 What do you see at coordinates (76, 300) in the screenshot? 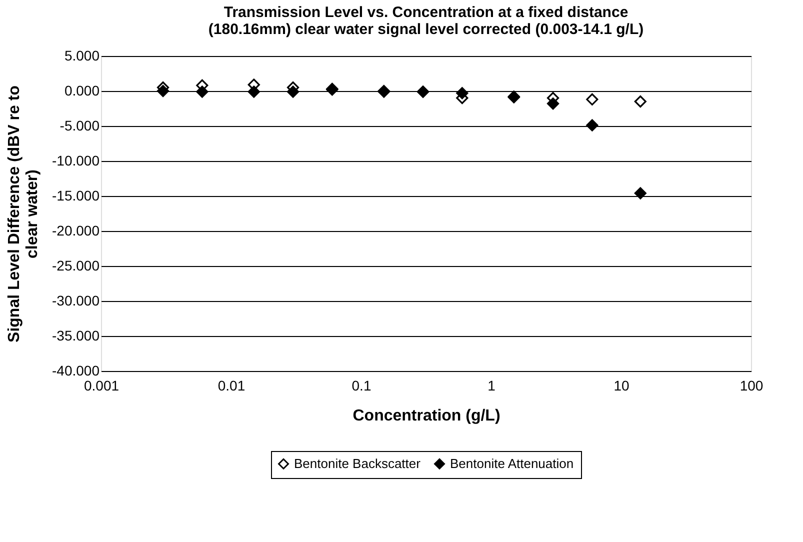
I see `y-tick-label: -30.000` at bounding box center [76, 300].